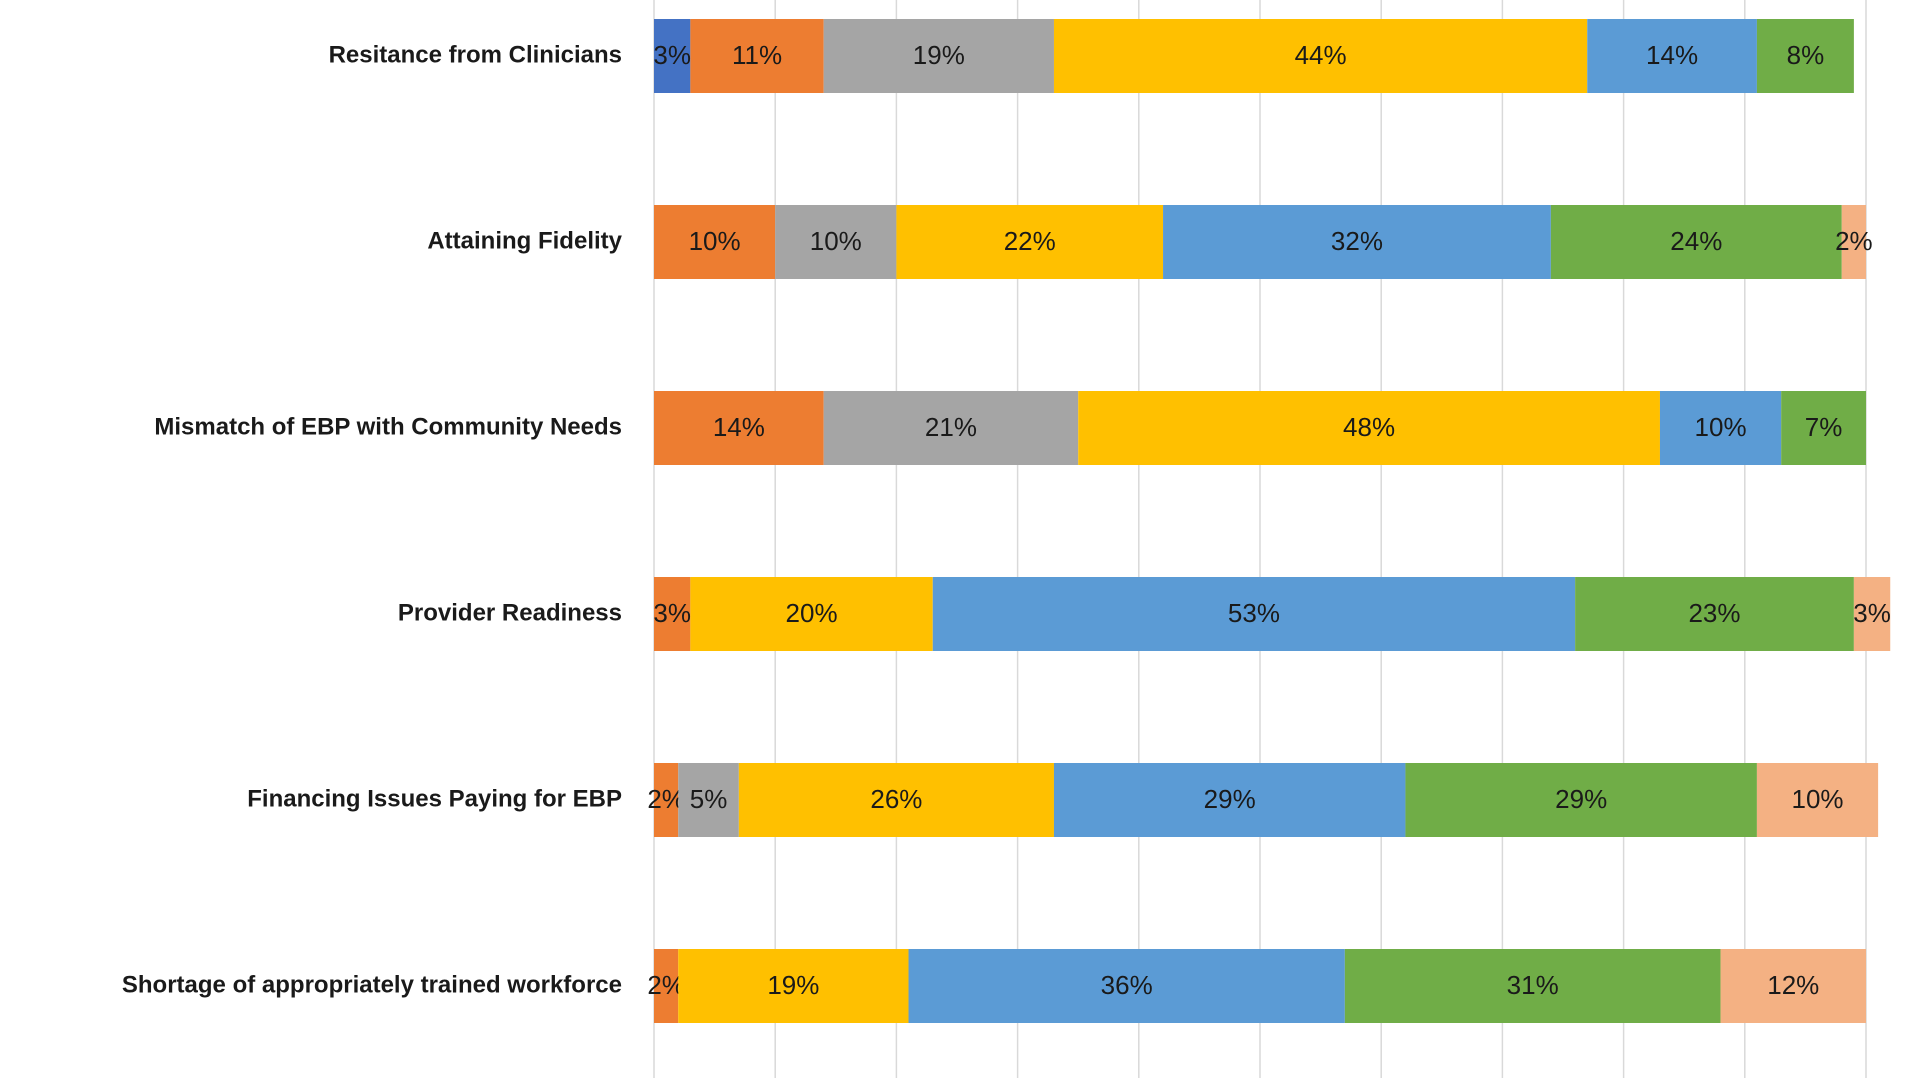 The image size is (1920, 1080). I want to click on data-label: 7%, so click(1824, 427).